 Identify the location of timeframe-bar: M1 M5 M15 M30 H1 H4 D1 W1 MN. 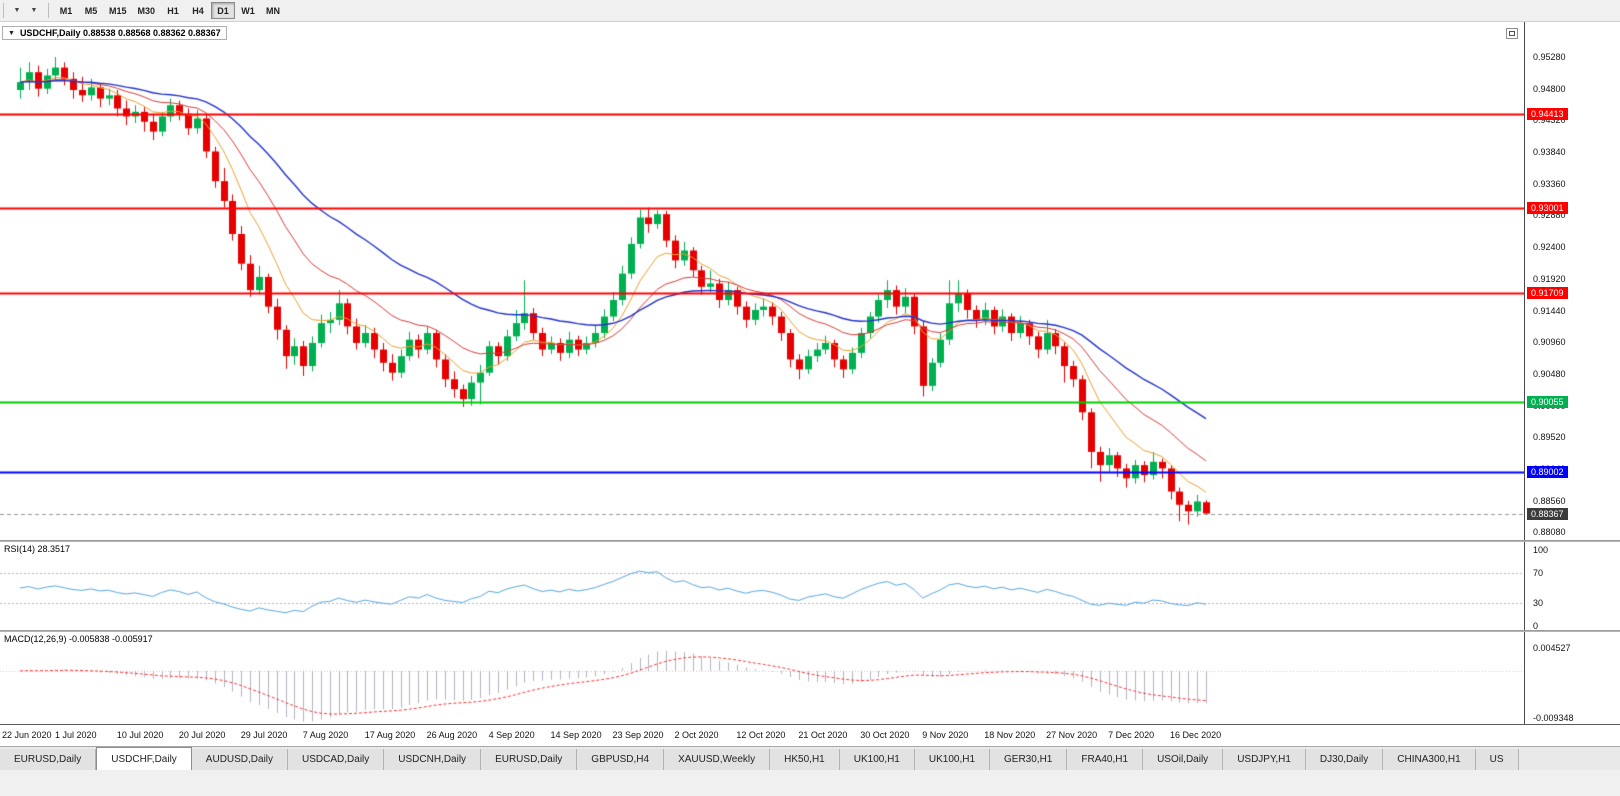
(170, 10).